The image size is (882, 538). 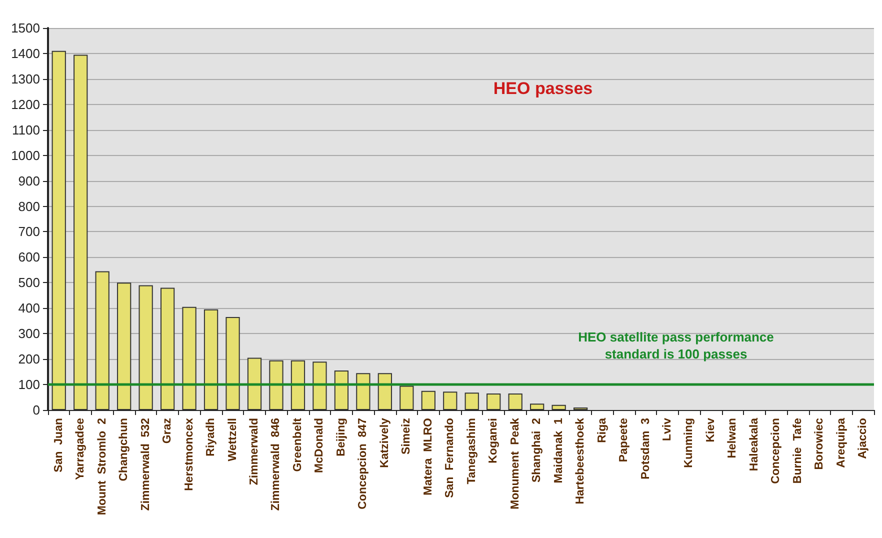 What do you see at coordinates (36, 410) in the screenshot?
I see `y-tick-label: 0` at bounding box center [36, 410].